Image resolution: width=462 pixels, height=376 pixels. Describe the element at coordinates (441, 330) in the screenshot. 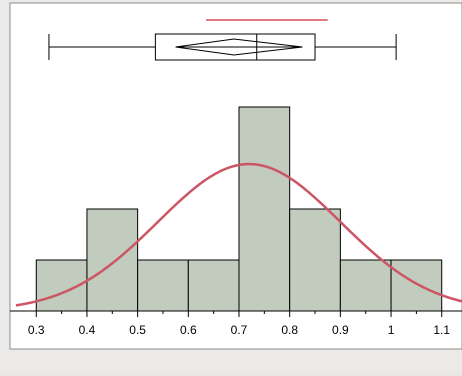

I see `x-tick-label-9: 1.1` at that location.